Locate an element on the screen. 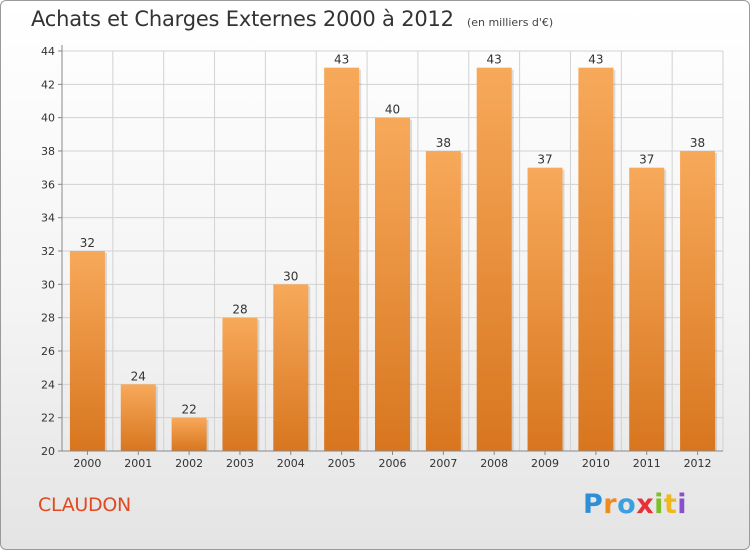 This screenshot has width=750, height=550. bar-value-label: 28 is located at coordinates (239, 310).